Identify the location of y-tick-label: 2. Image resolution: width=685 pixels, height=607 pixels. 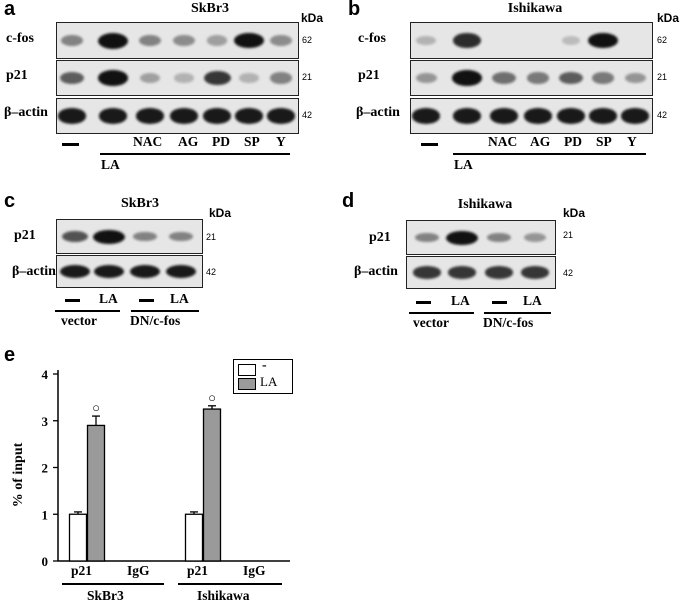
(45, 468).